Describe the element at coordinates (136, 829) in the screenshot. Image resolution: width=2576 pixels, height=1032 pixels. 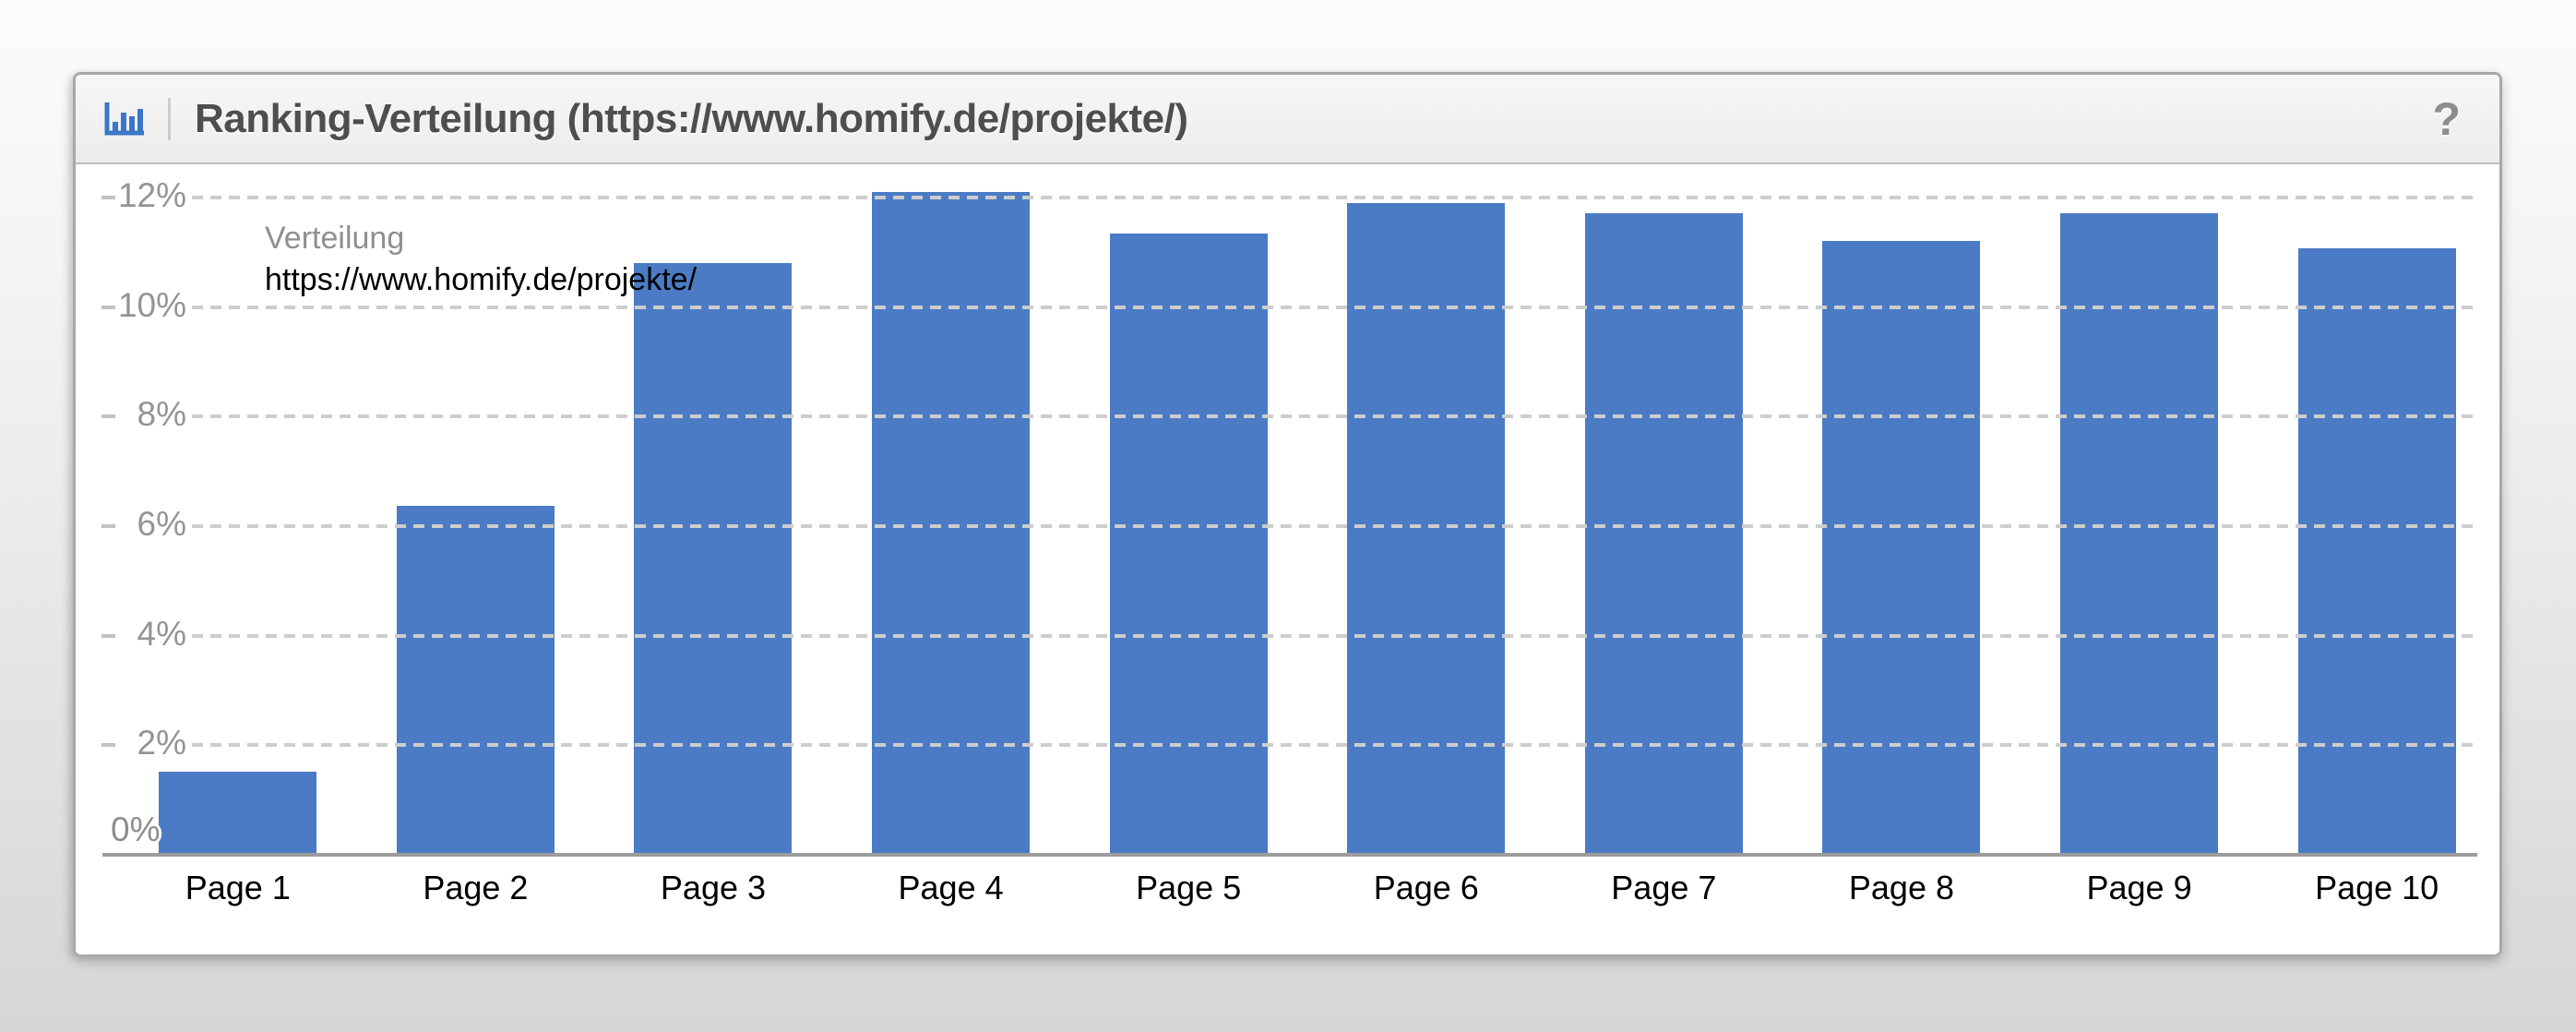
I see `y-axis-label-zero: 0%` at that location.